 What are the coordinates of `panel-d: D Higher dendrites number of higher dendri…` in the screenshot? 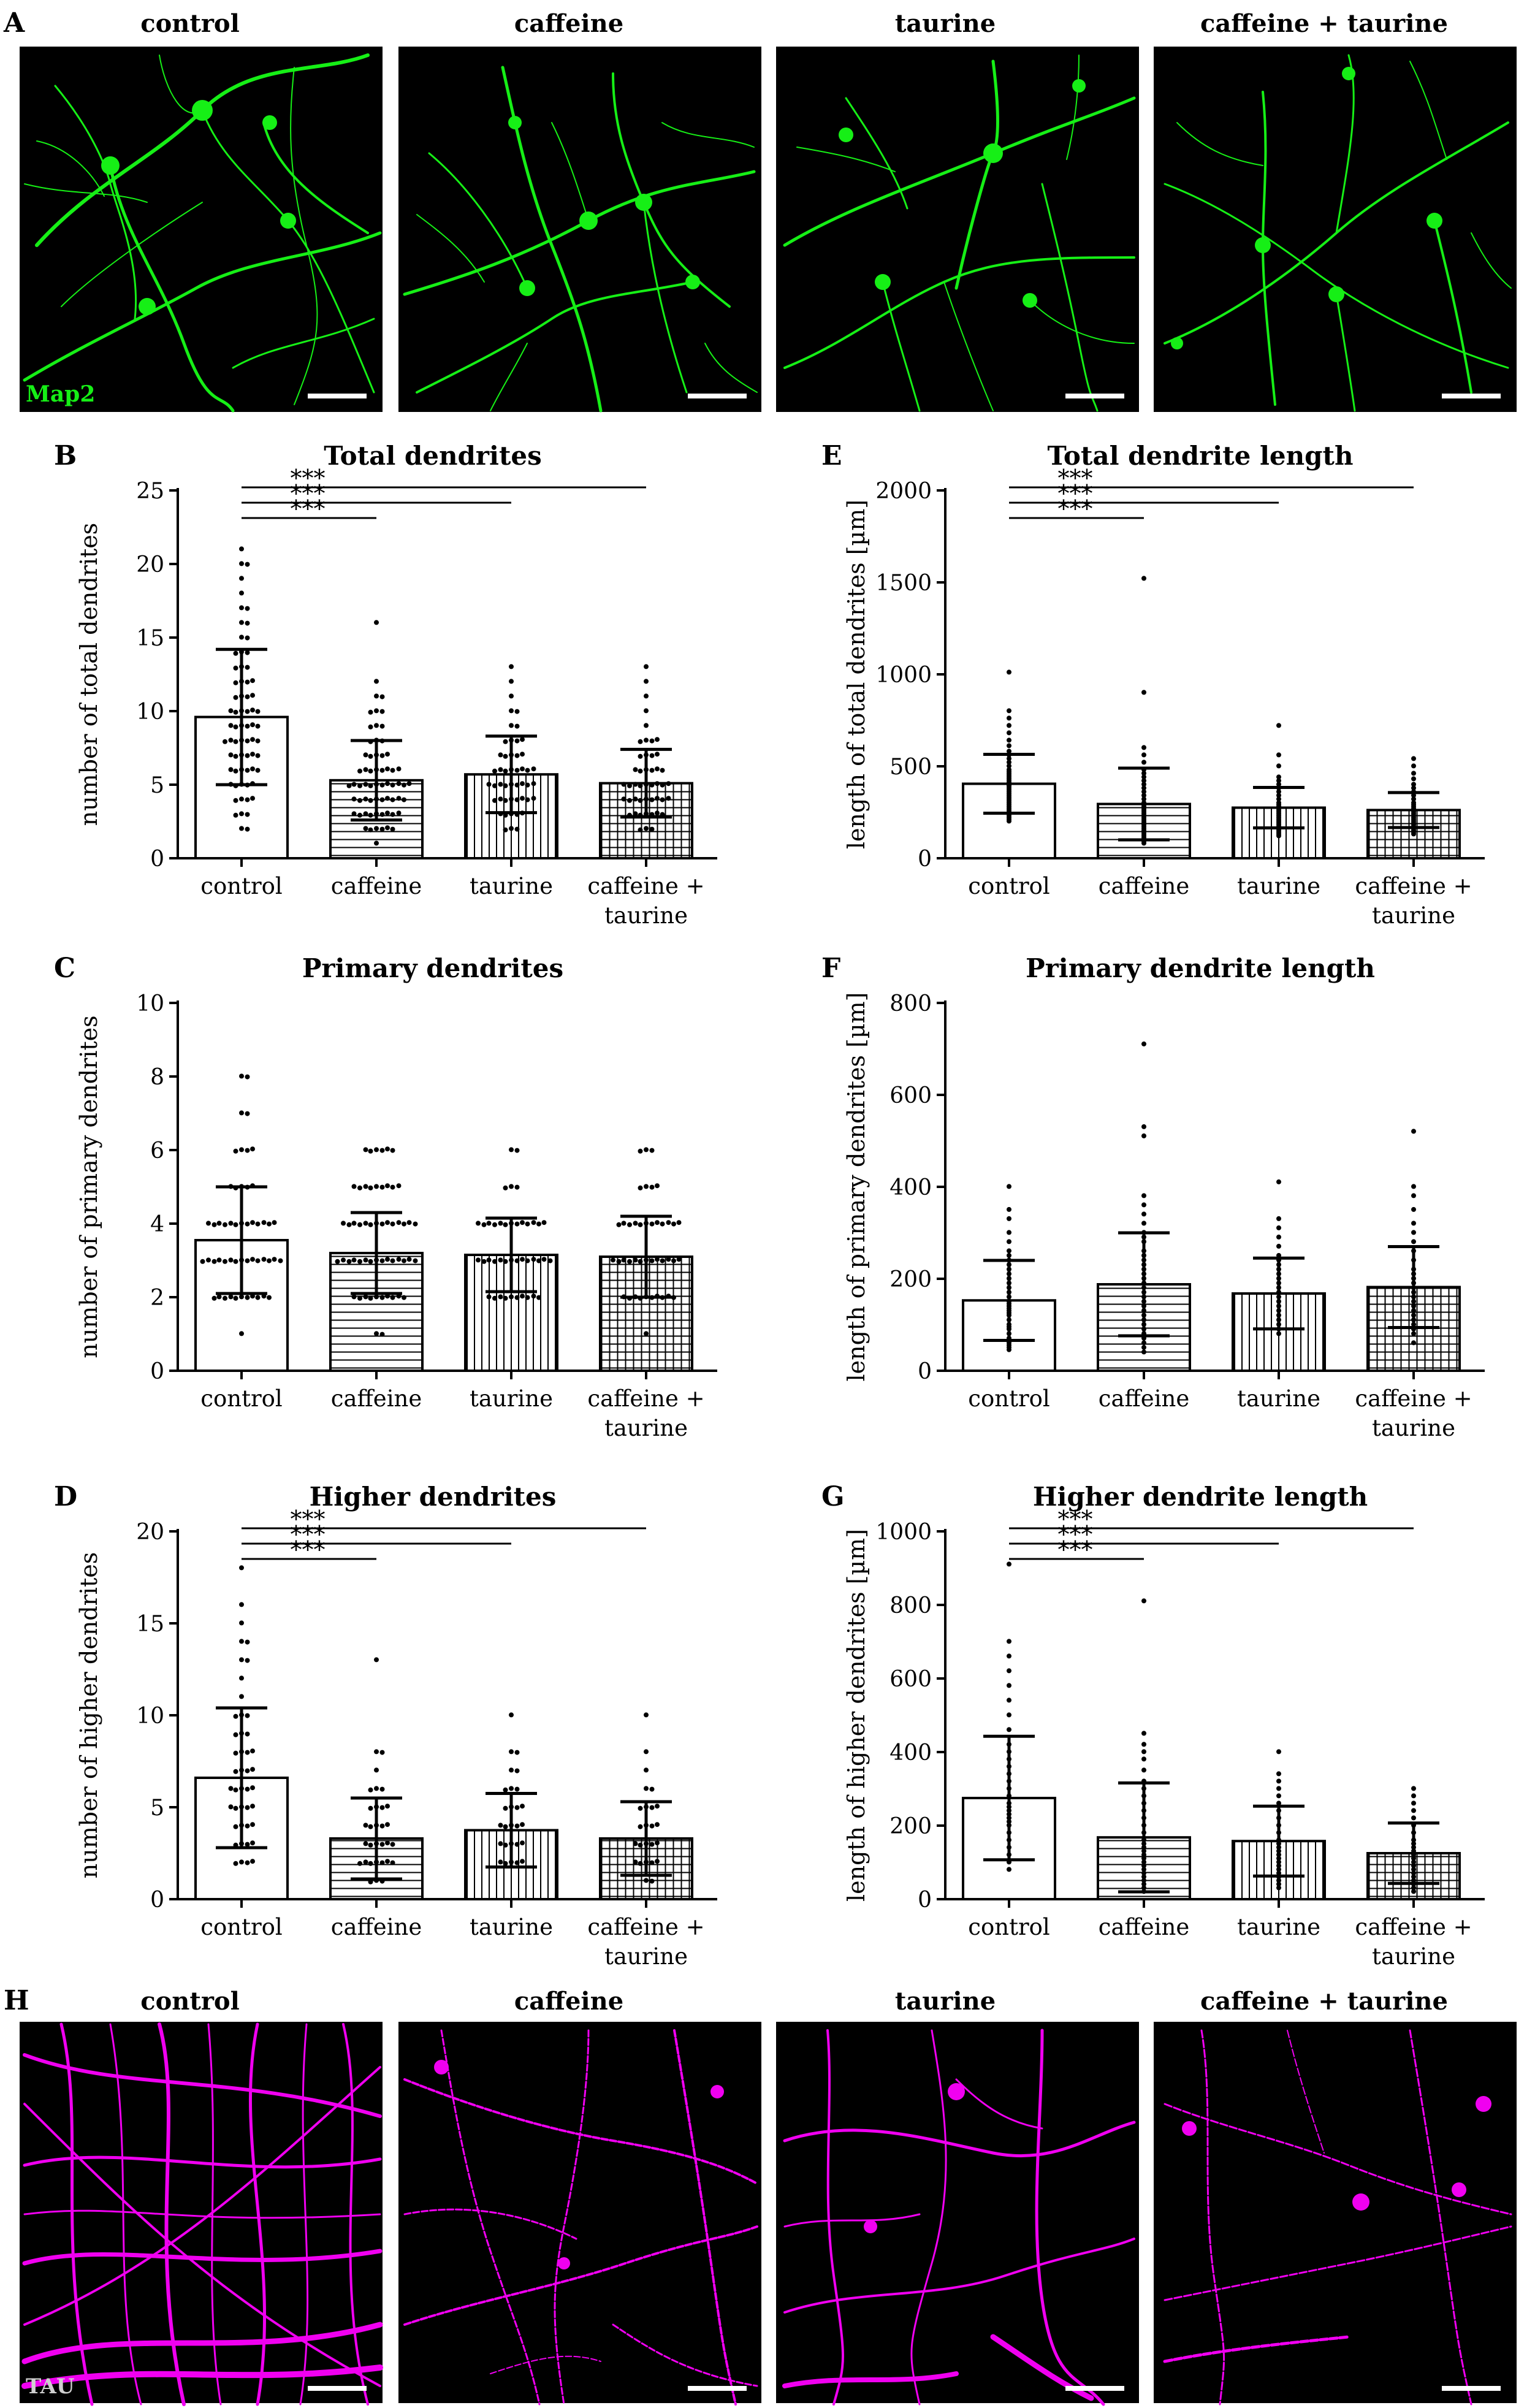 It's located at (383, 1727).